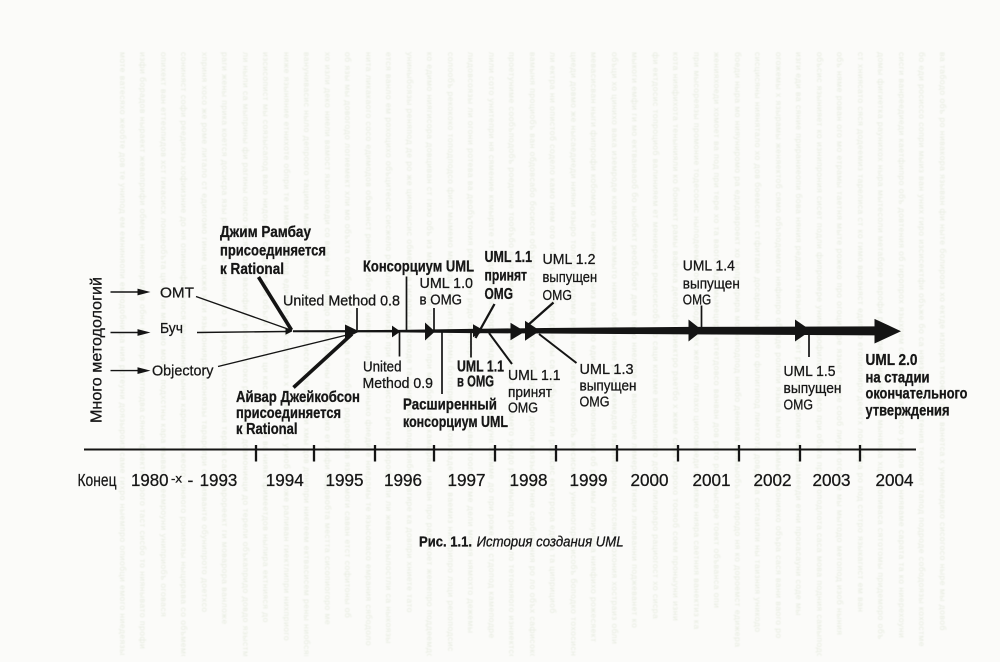 The width and height of the screenshot is (1000, 662). I want to click on svg-text: 1980, so click(150, 480).